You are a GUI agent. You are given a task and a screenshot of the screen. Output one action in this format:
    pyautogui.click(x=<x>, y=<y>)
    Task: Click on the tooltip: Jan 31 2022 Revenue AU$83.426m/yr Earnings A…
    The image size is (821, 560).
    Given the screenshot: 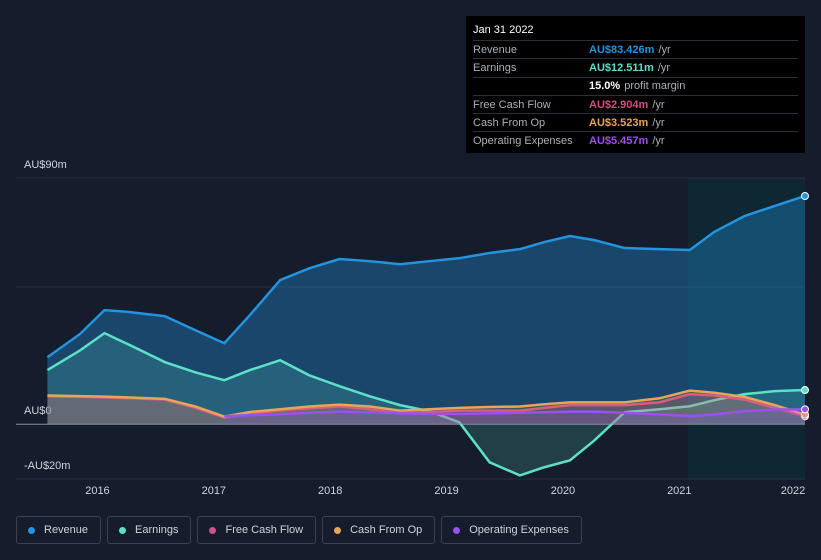 What is the action you would take?
    pyautogui.click(x=635, y=84)
    